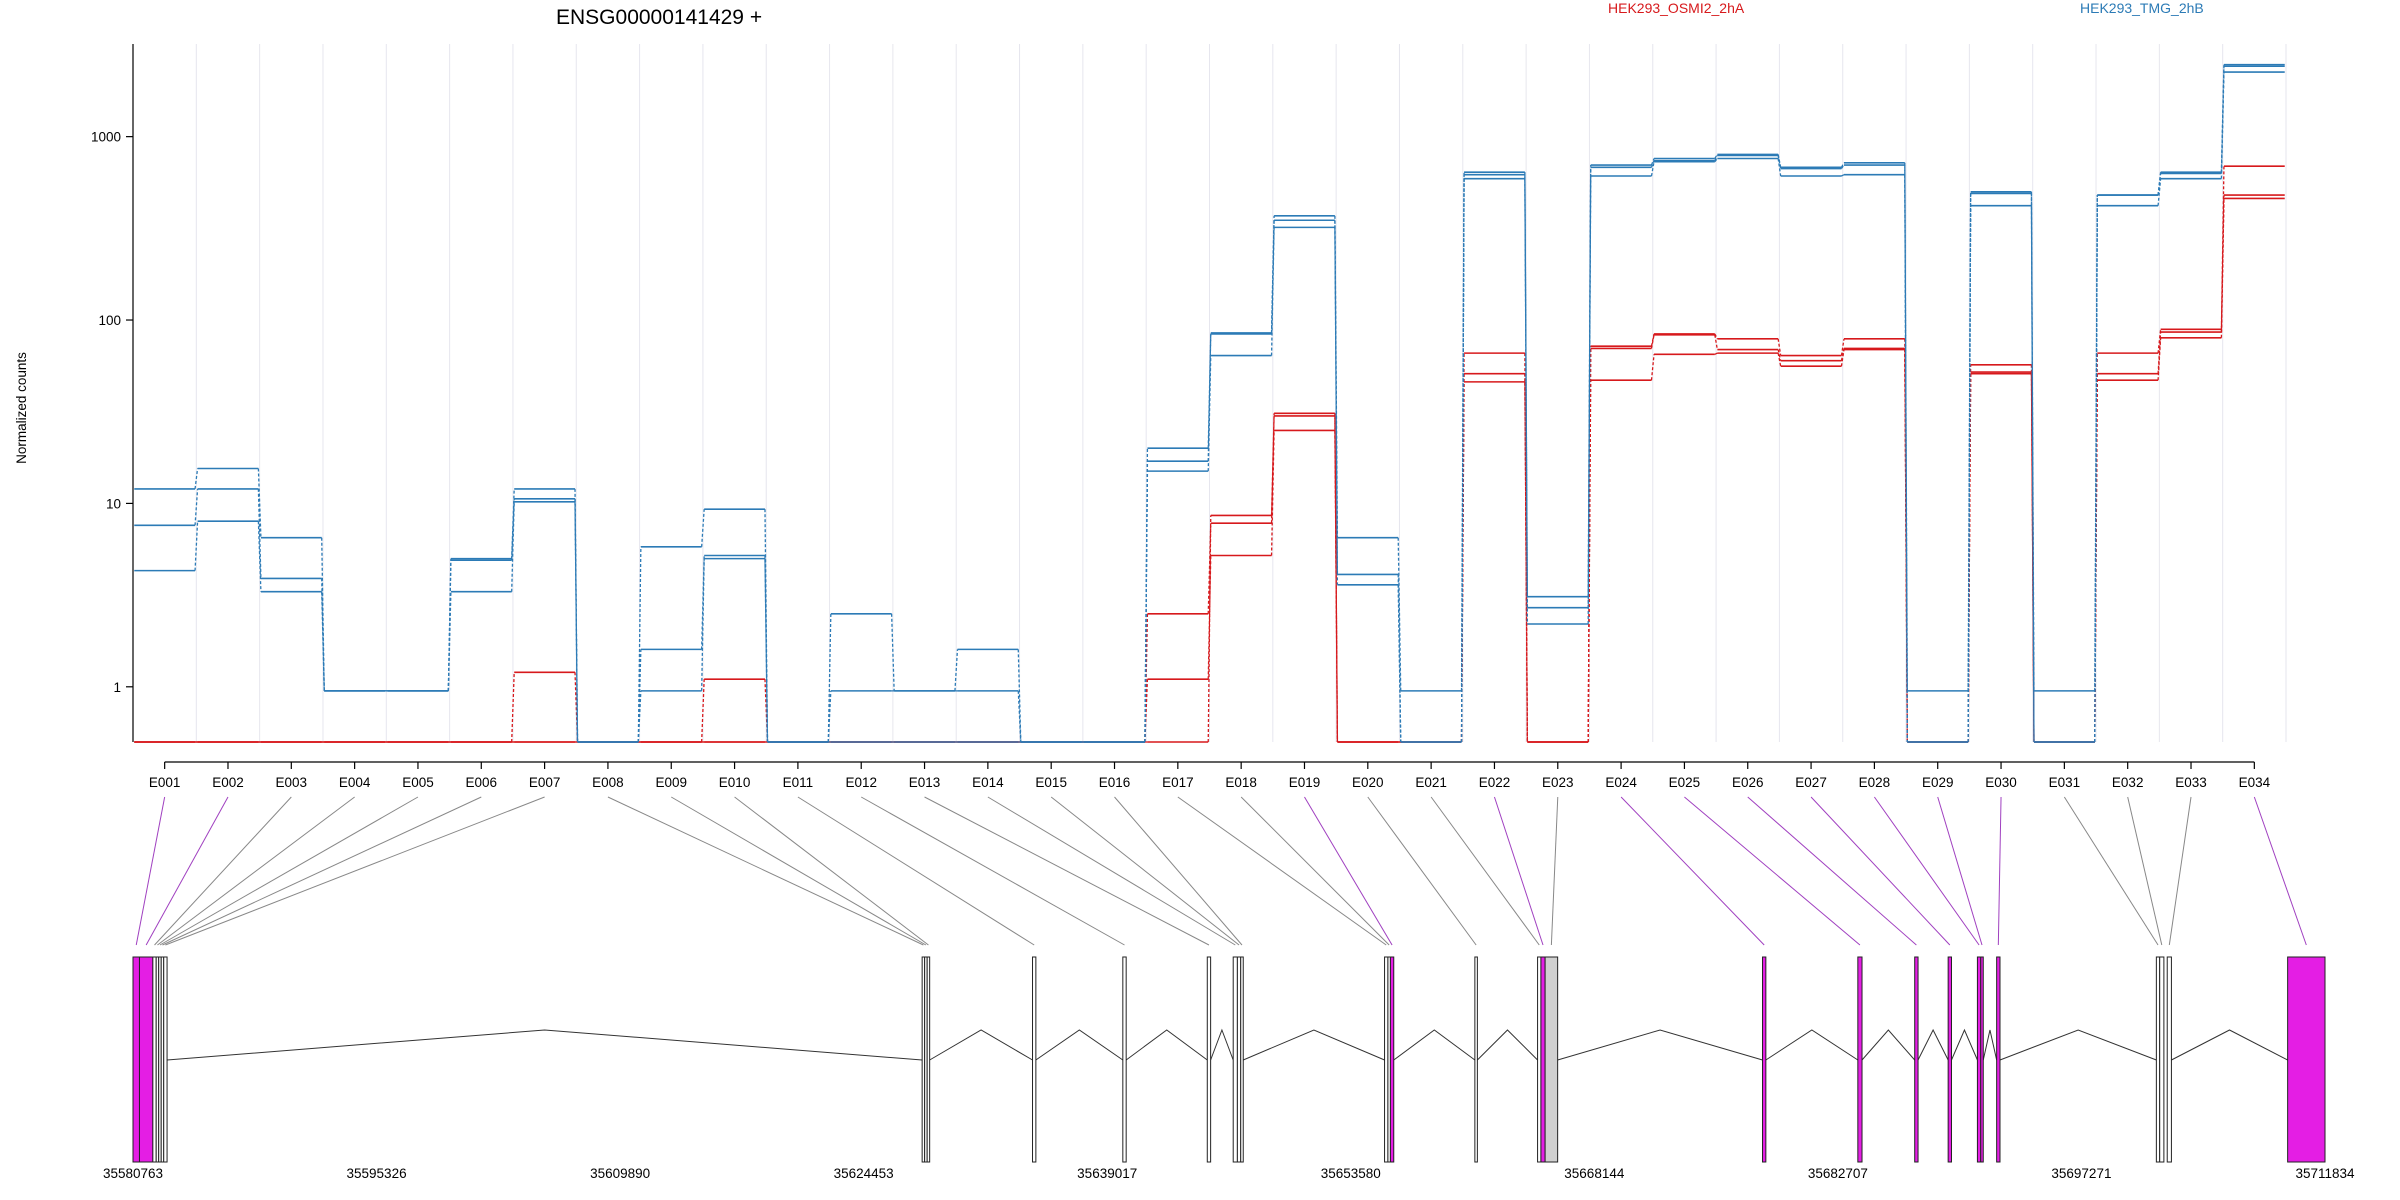 The width and height of the screenshot is (2400, 1200). What do you see at coordinates (418, 782) in the screenshot?
I see `x-tick-label: E005` at bounding box center [418, 782].